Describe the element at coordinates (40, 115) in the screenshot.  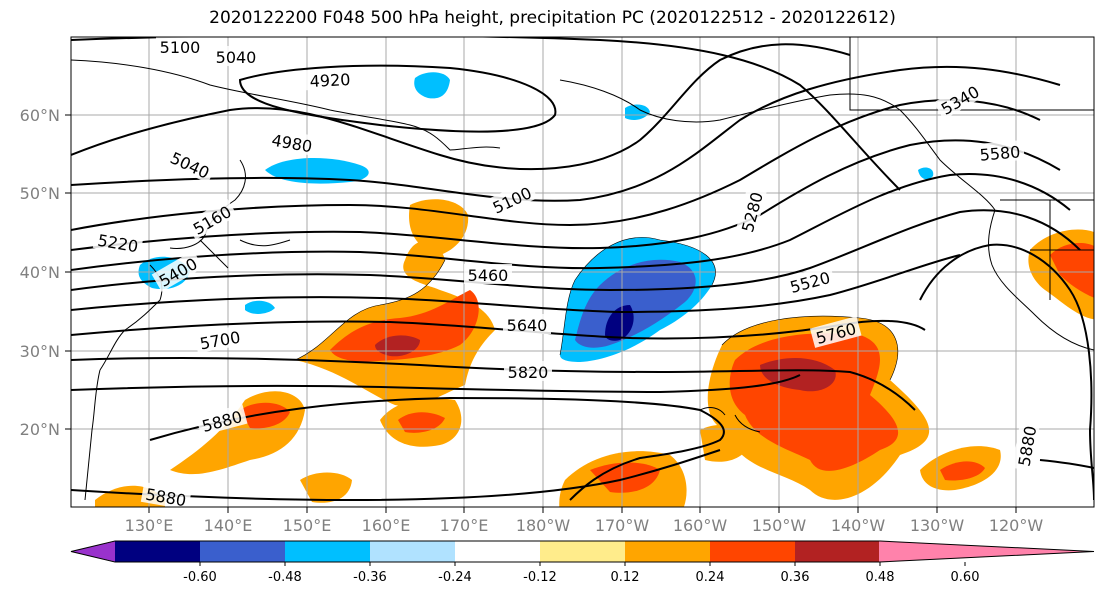
I see `lat-label: 60°N` at that location.